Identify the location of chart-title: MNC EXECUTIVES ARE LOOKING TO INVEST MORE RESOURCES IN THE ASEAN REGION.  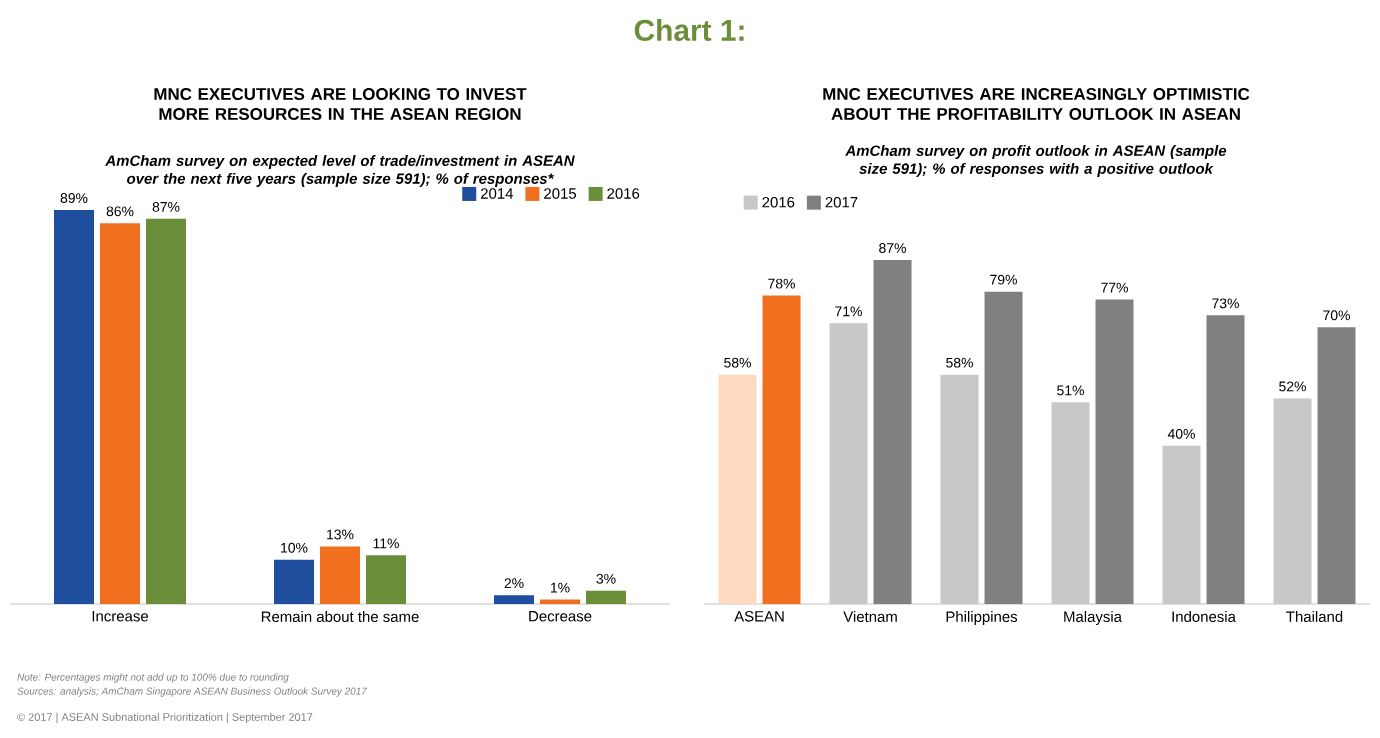
(340, 104).